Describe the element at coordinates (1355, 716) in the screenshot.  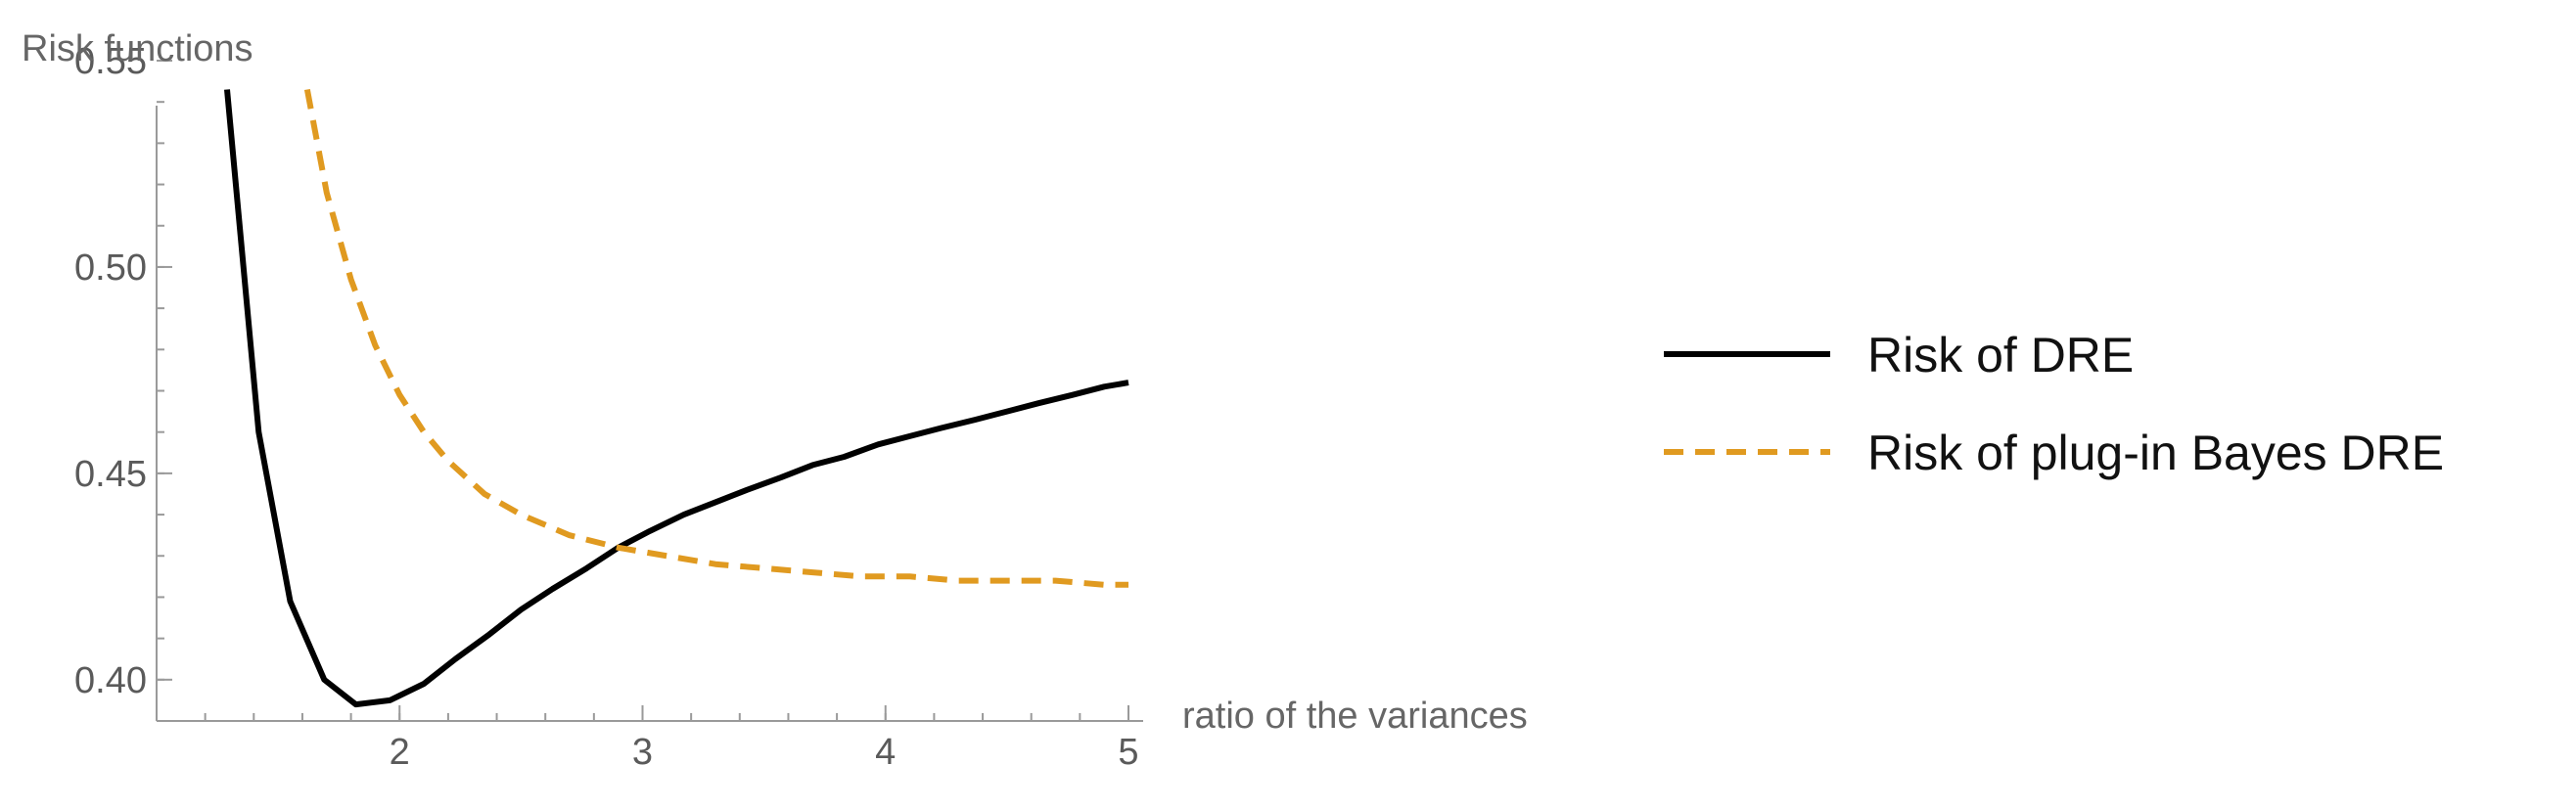
I see `x-axis-title: ratio of the variances` at that location.